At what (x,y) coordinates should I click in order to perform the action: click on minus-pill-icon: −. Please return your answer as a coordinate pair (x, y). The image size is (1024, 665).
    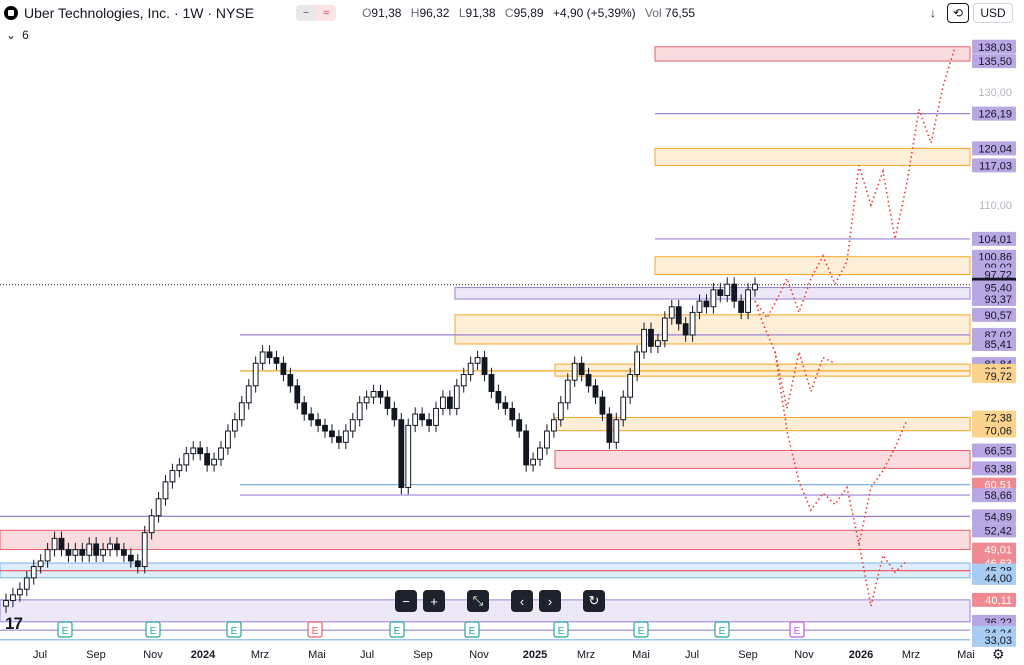
    Looking at the image, I should click on (306, 13).